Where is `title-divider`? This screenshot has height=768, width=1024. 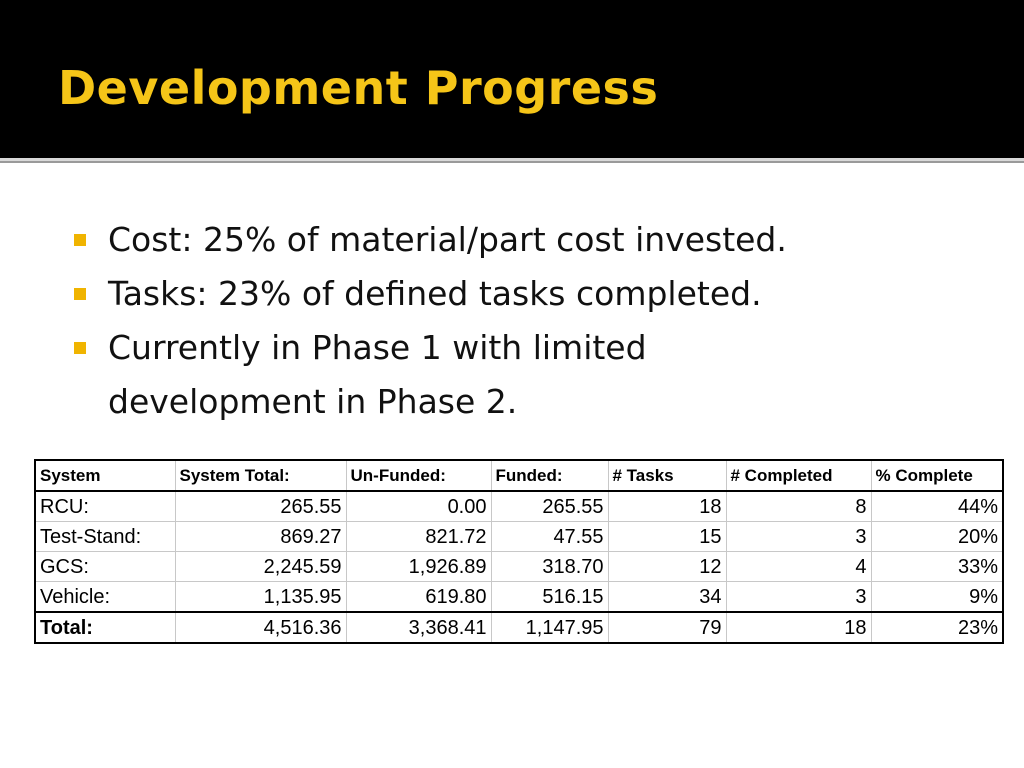
title-divider is located at coordinates (512, 159).